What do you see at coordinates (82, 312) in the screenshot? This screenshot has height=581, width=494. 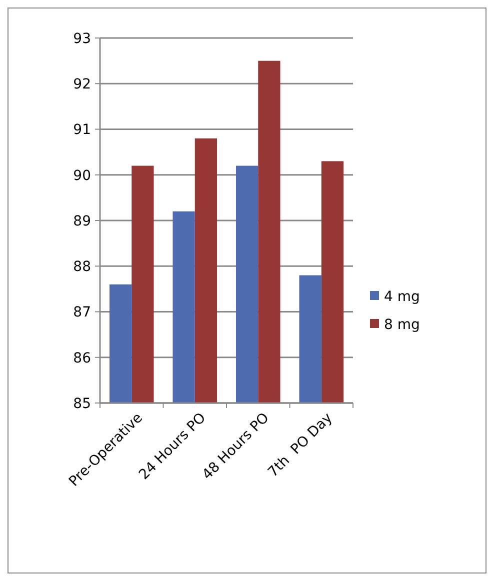 I see `y-tick-label: 87` at bounding box center [82, 312].